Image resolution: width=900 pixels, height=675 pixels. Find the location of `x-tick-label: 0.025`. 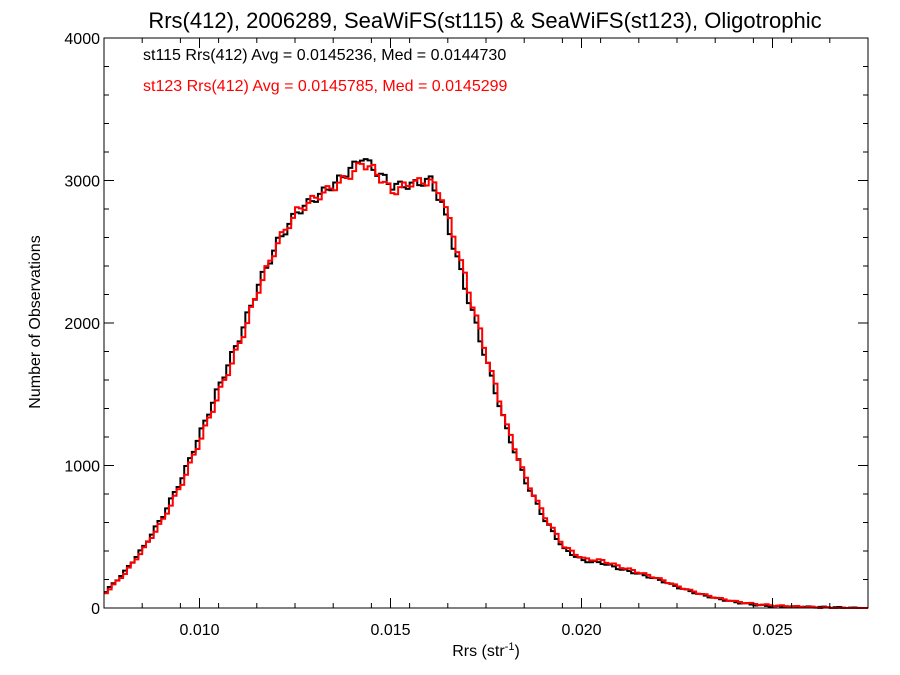

x-tick-label: 0.025 is located at coordinates (772, 630).